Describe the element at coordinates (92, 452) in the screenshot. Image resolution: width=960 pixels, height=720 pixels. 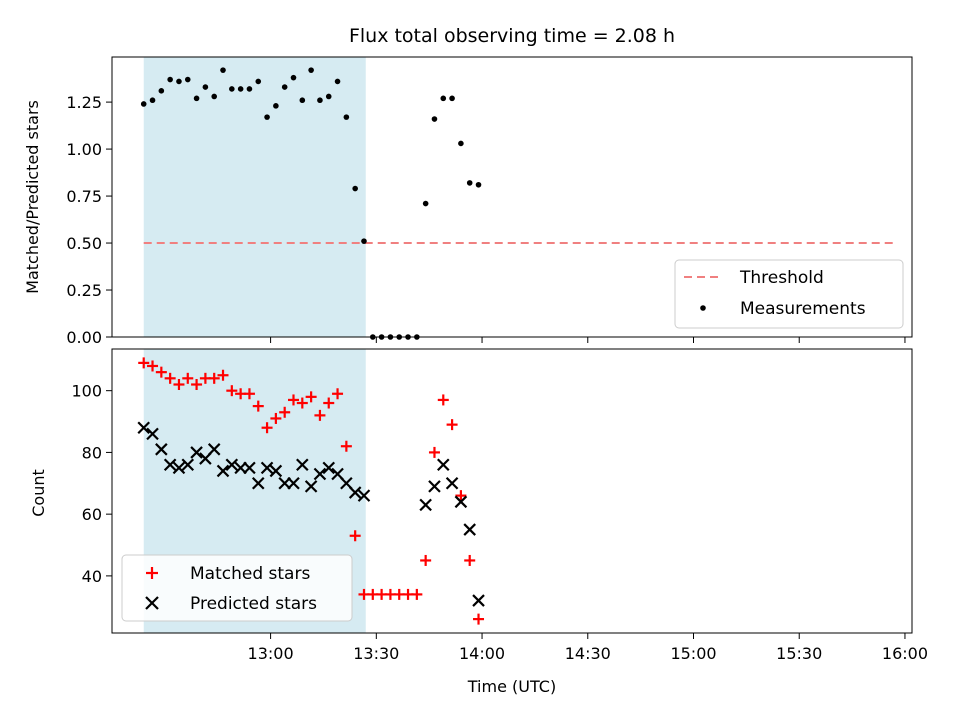
I see `y-tick-label: 80` at that location.